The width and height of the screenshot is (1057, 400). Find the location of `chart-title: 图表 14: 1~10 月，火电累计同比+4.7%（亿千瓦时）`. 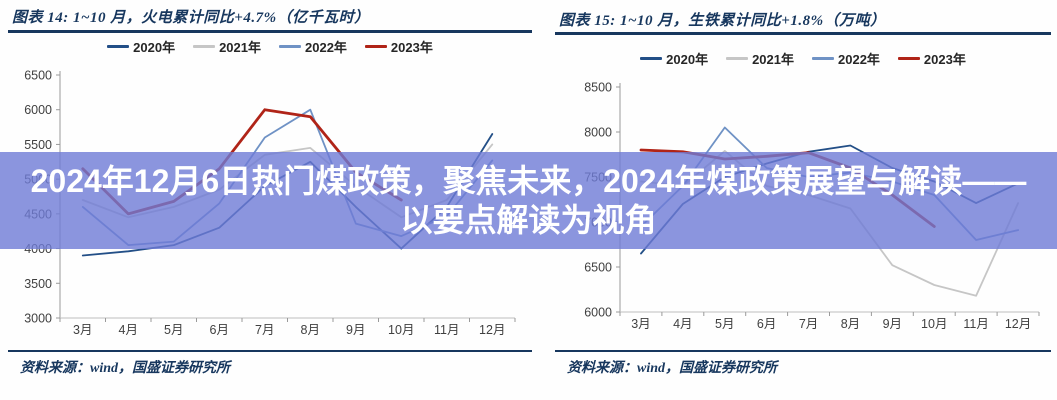

chart-title: 图表 14: 1~10 月，火电累计同比+4.7%（亿千瓦时） is located at coordinates (191, 18).